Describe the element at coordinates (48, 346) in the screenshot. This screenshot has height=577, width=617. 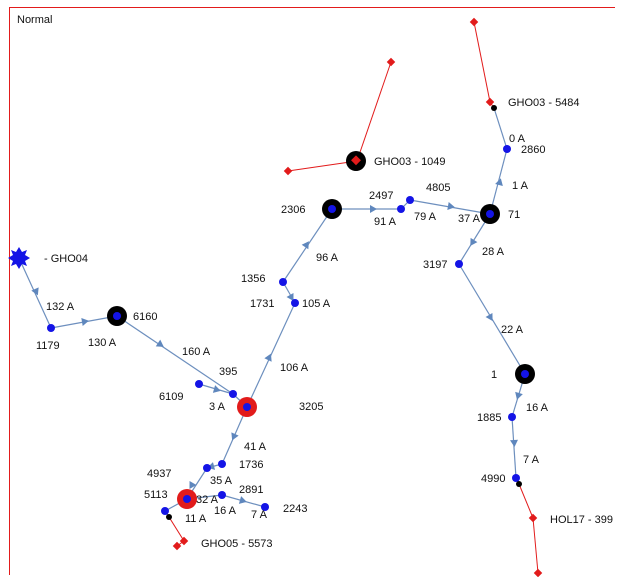
I see `node-label: 1179` at that location.